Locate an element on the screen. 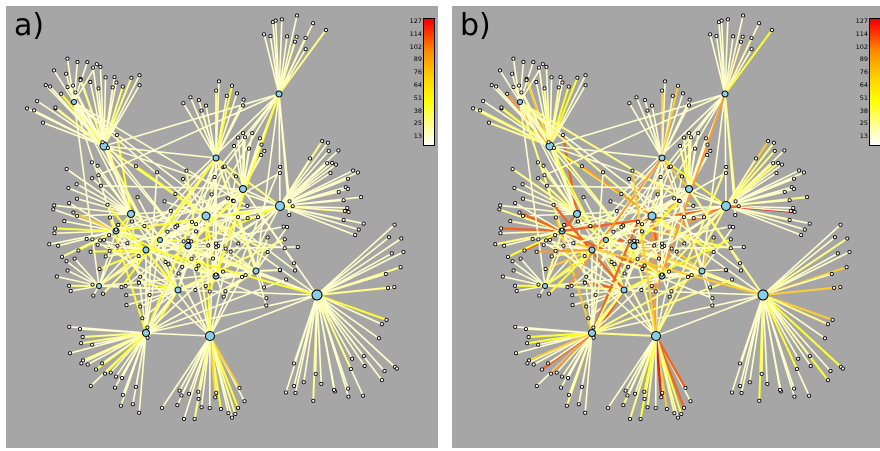 Image resolution: width=880 pixels, height=451 pixels. colorbar-tick-label: 25 is located at coordinates (863, 123).